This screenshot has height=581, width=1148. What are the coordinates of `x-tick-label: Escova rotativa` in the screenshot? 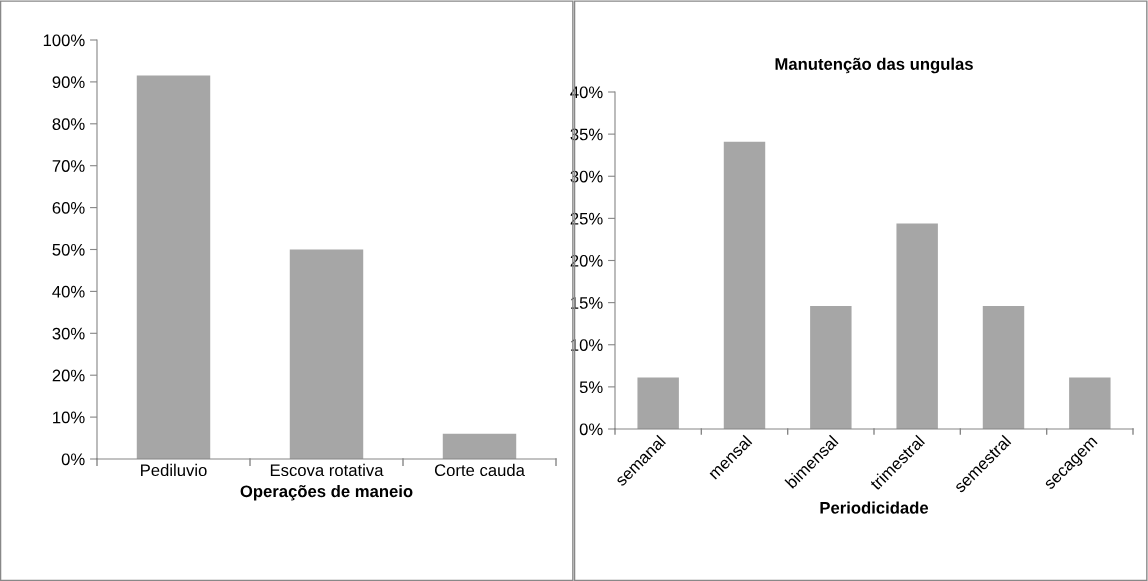 It's located at (327, 470).